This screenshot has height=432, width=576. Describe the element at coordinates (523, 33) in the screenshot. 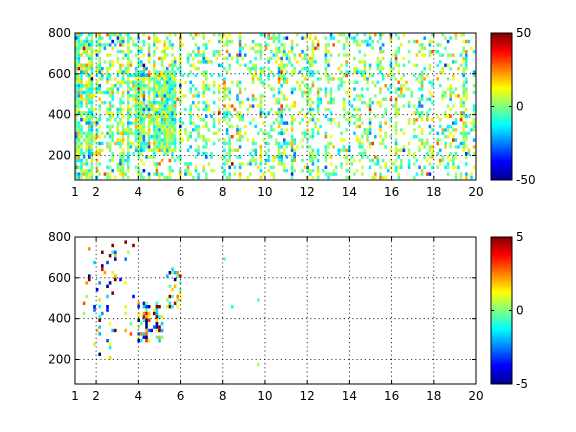

I see `colorbar-tick-label: 50` at that location.